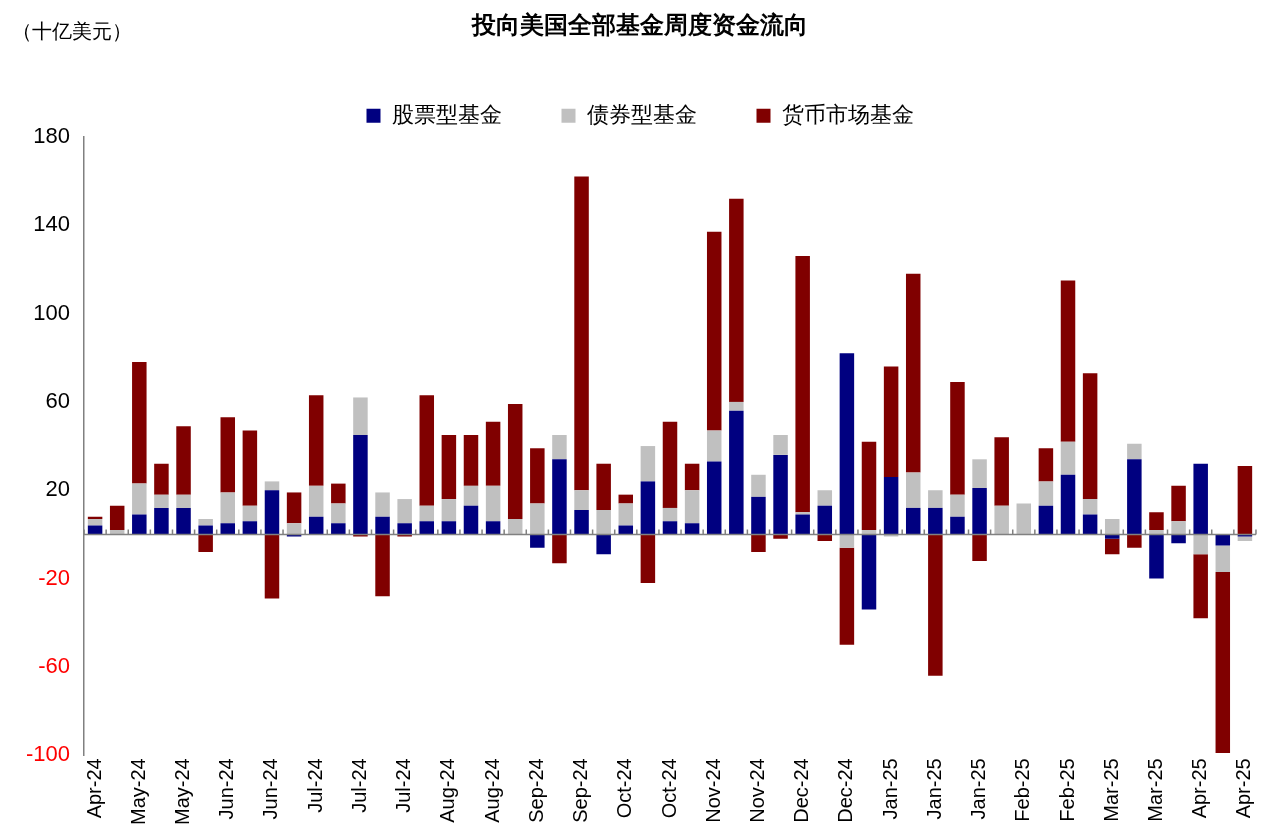  What do you see at coordinates (52, 135) in the screenshot?
I see `y-tick-label: 180` at bounding box center [52, 135].